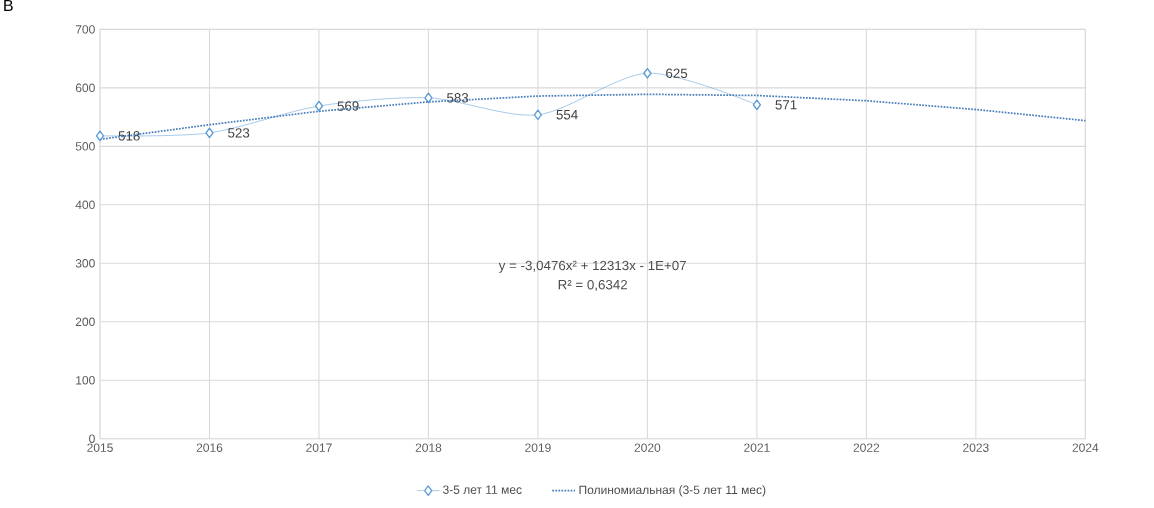  What do you see at coordinates (85, 29) in the screenshot?
I see `y-tick-label: 700` at bounding box center [85, 29].